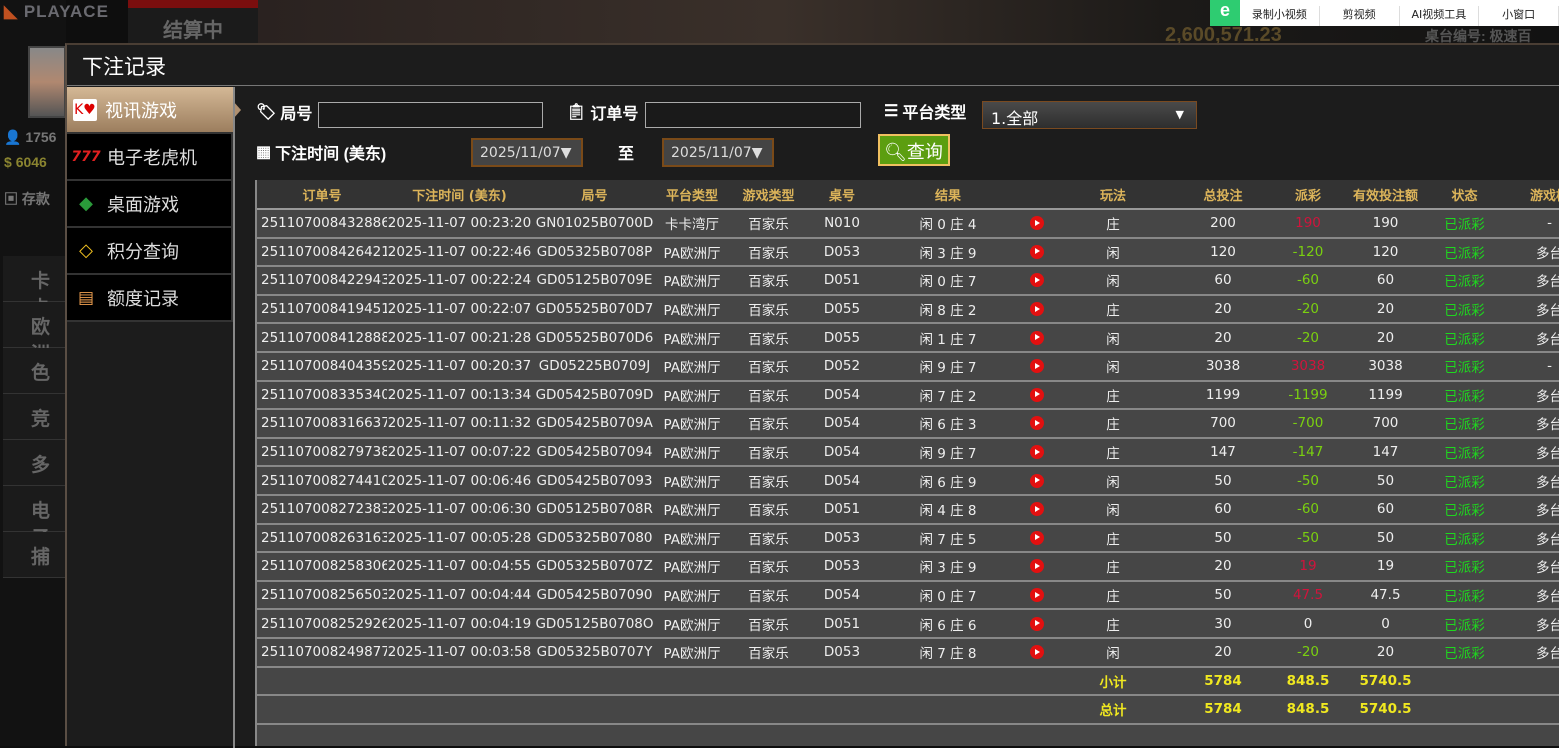 This screenshot has height=748, width=1559. I want to click on cell-order-no: 251107008426421, so click(322, 252).